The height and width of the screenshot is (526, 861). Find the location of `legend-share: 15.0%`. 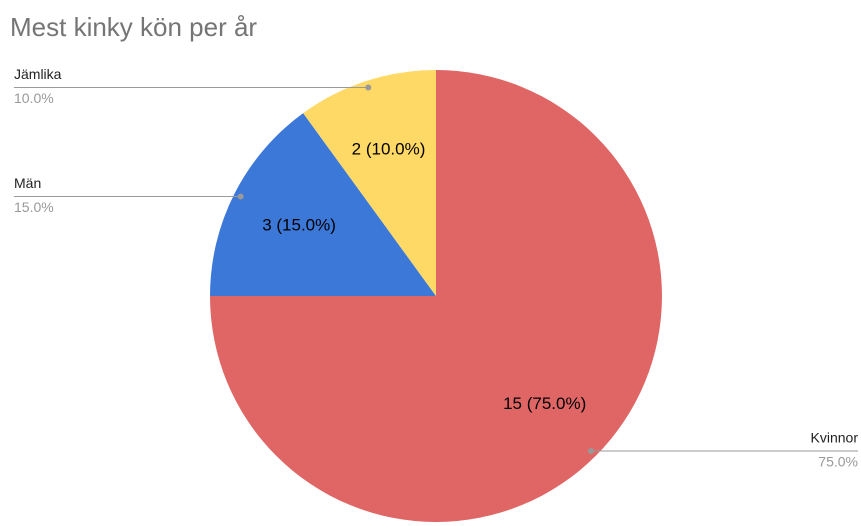

legend-share: 15.0% is located at coordinates (34, 207).